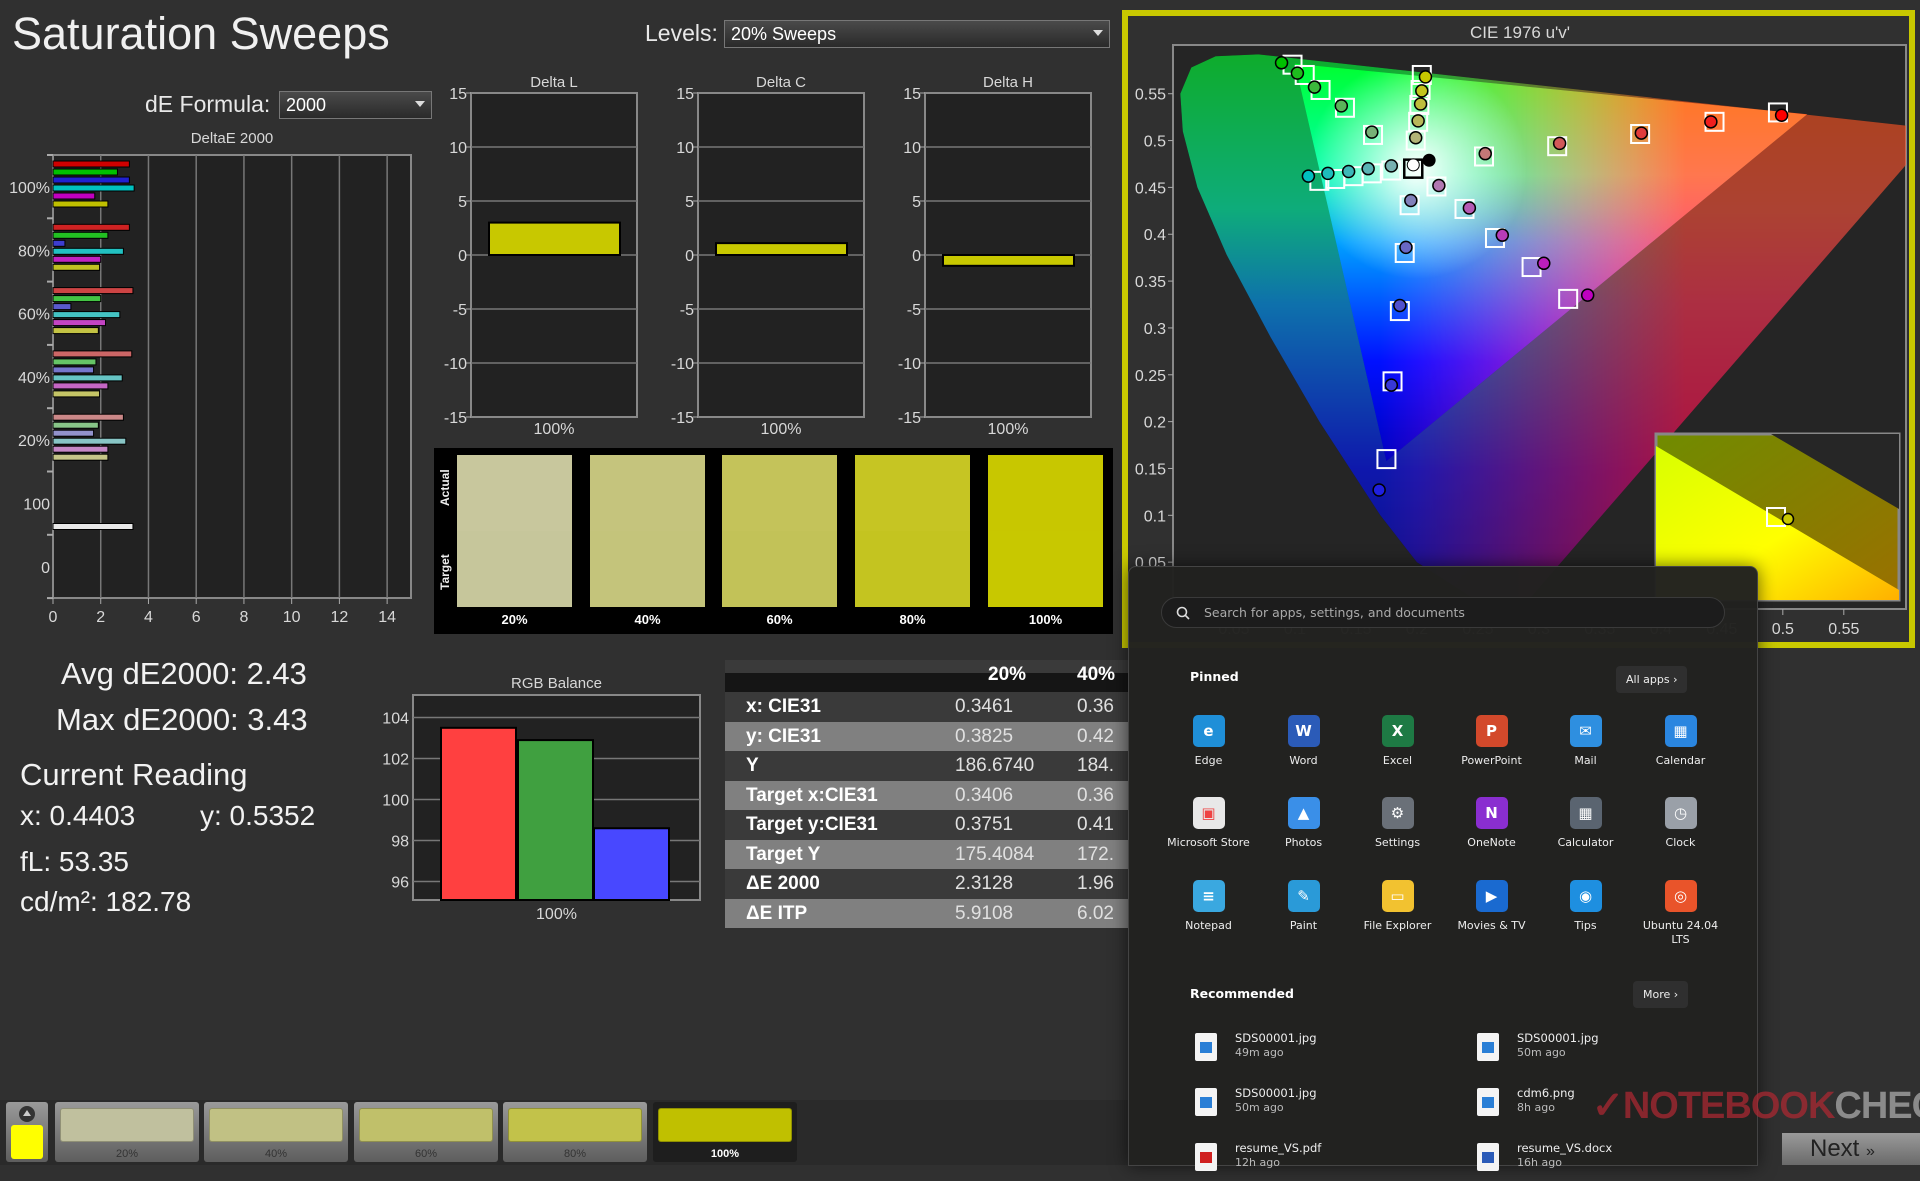 Image resolution: width=1920 pixels, height=1181 pixels. I want to click on app-calculator: ▦ Calculator, so click(1585, 823).